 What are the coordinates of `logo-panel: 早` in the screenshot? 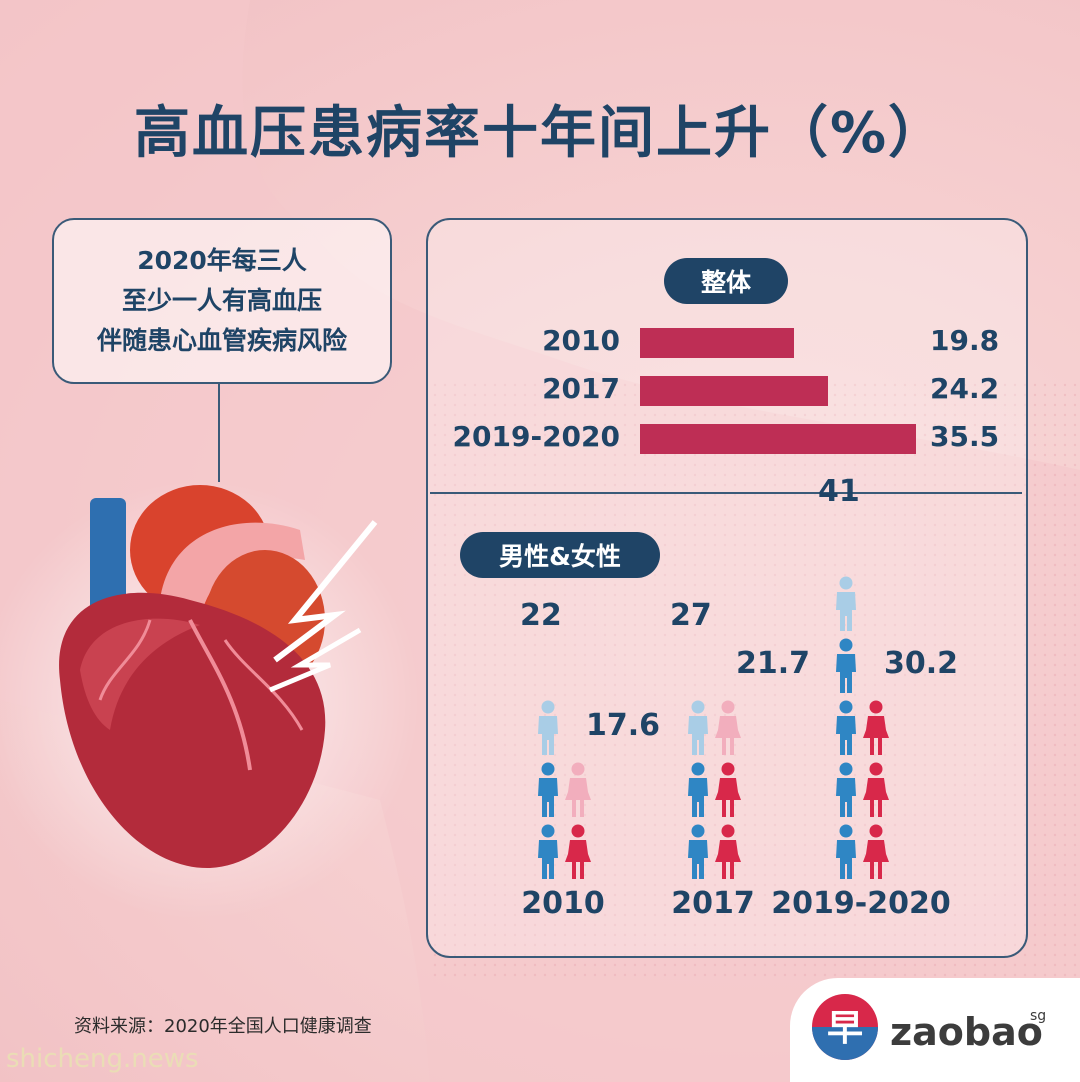 It's located at (935, 1030).